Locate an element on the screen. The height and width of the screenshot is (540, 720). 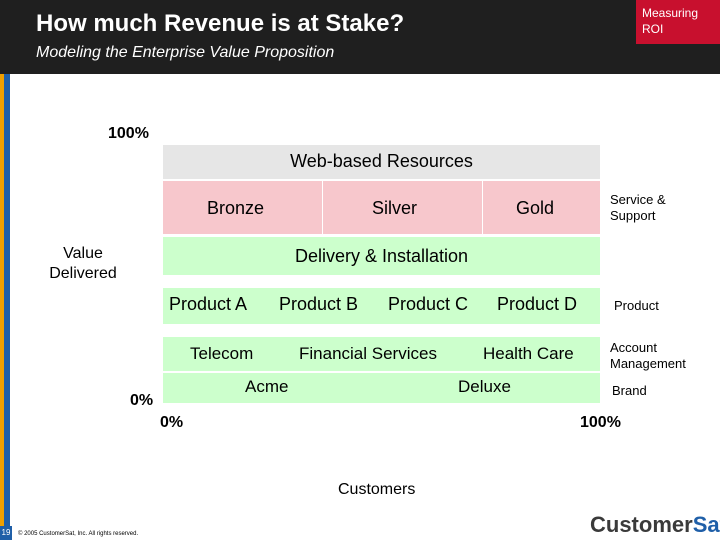
product-d: Product D is located at coordinates (537, 304).